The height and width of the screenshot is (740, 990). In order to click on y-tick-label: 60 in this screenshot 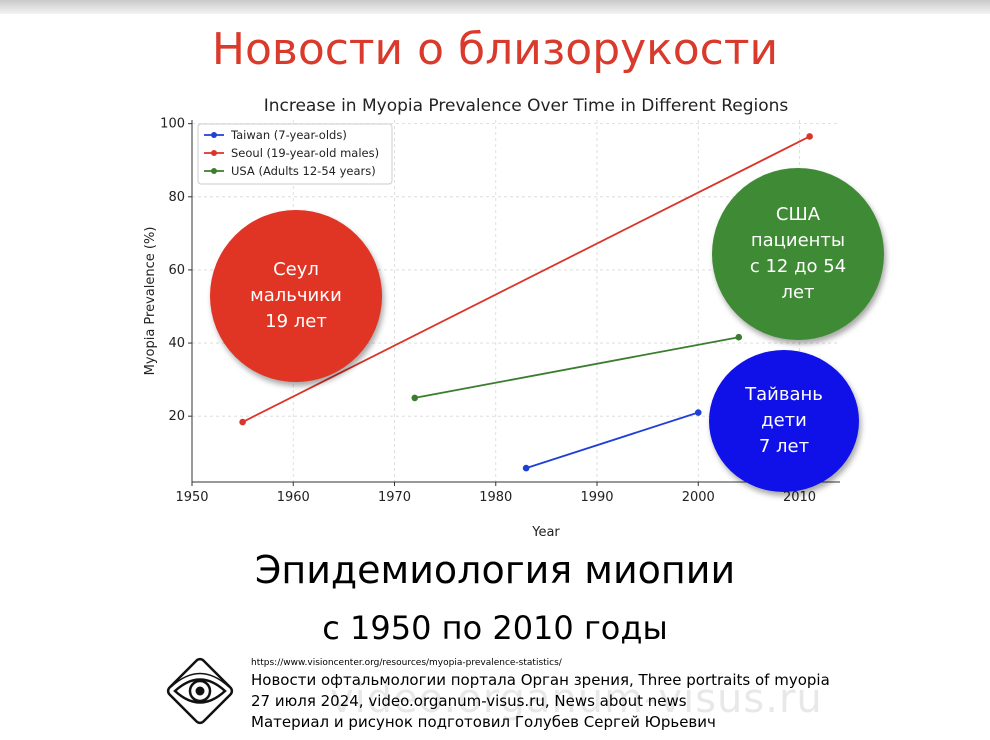, I will do `click(176, 270)`.